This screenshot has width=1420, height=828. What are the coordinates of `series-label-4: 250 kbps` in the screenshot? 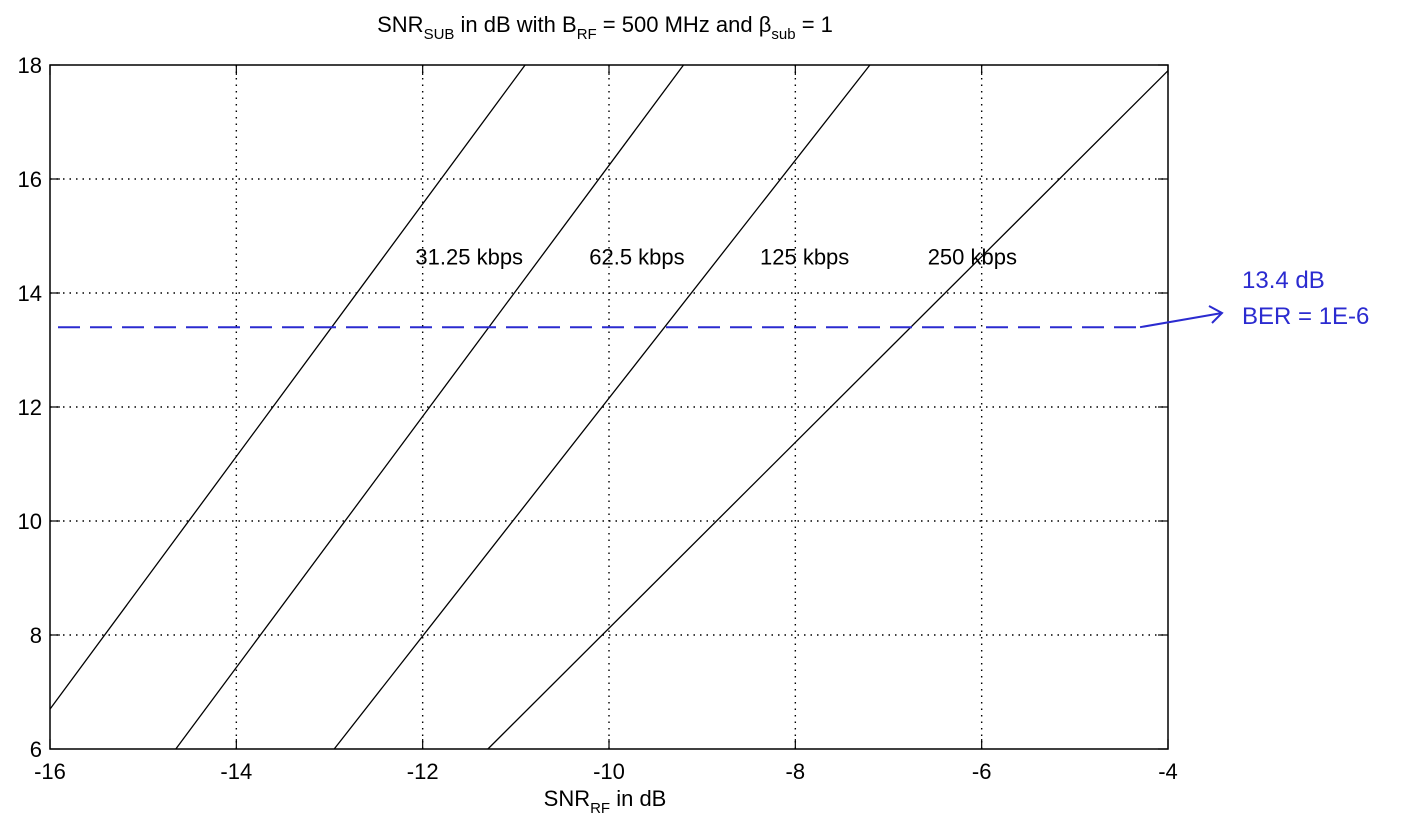 It's located at (972, 257).